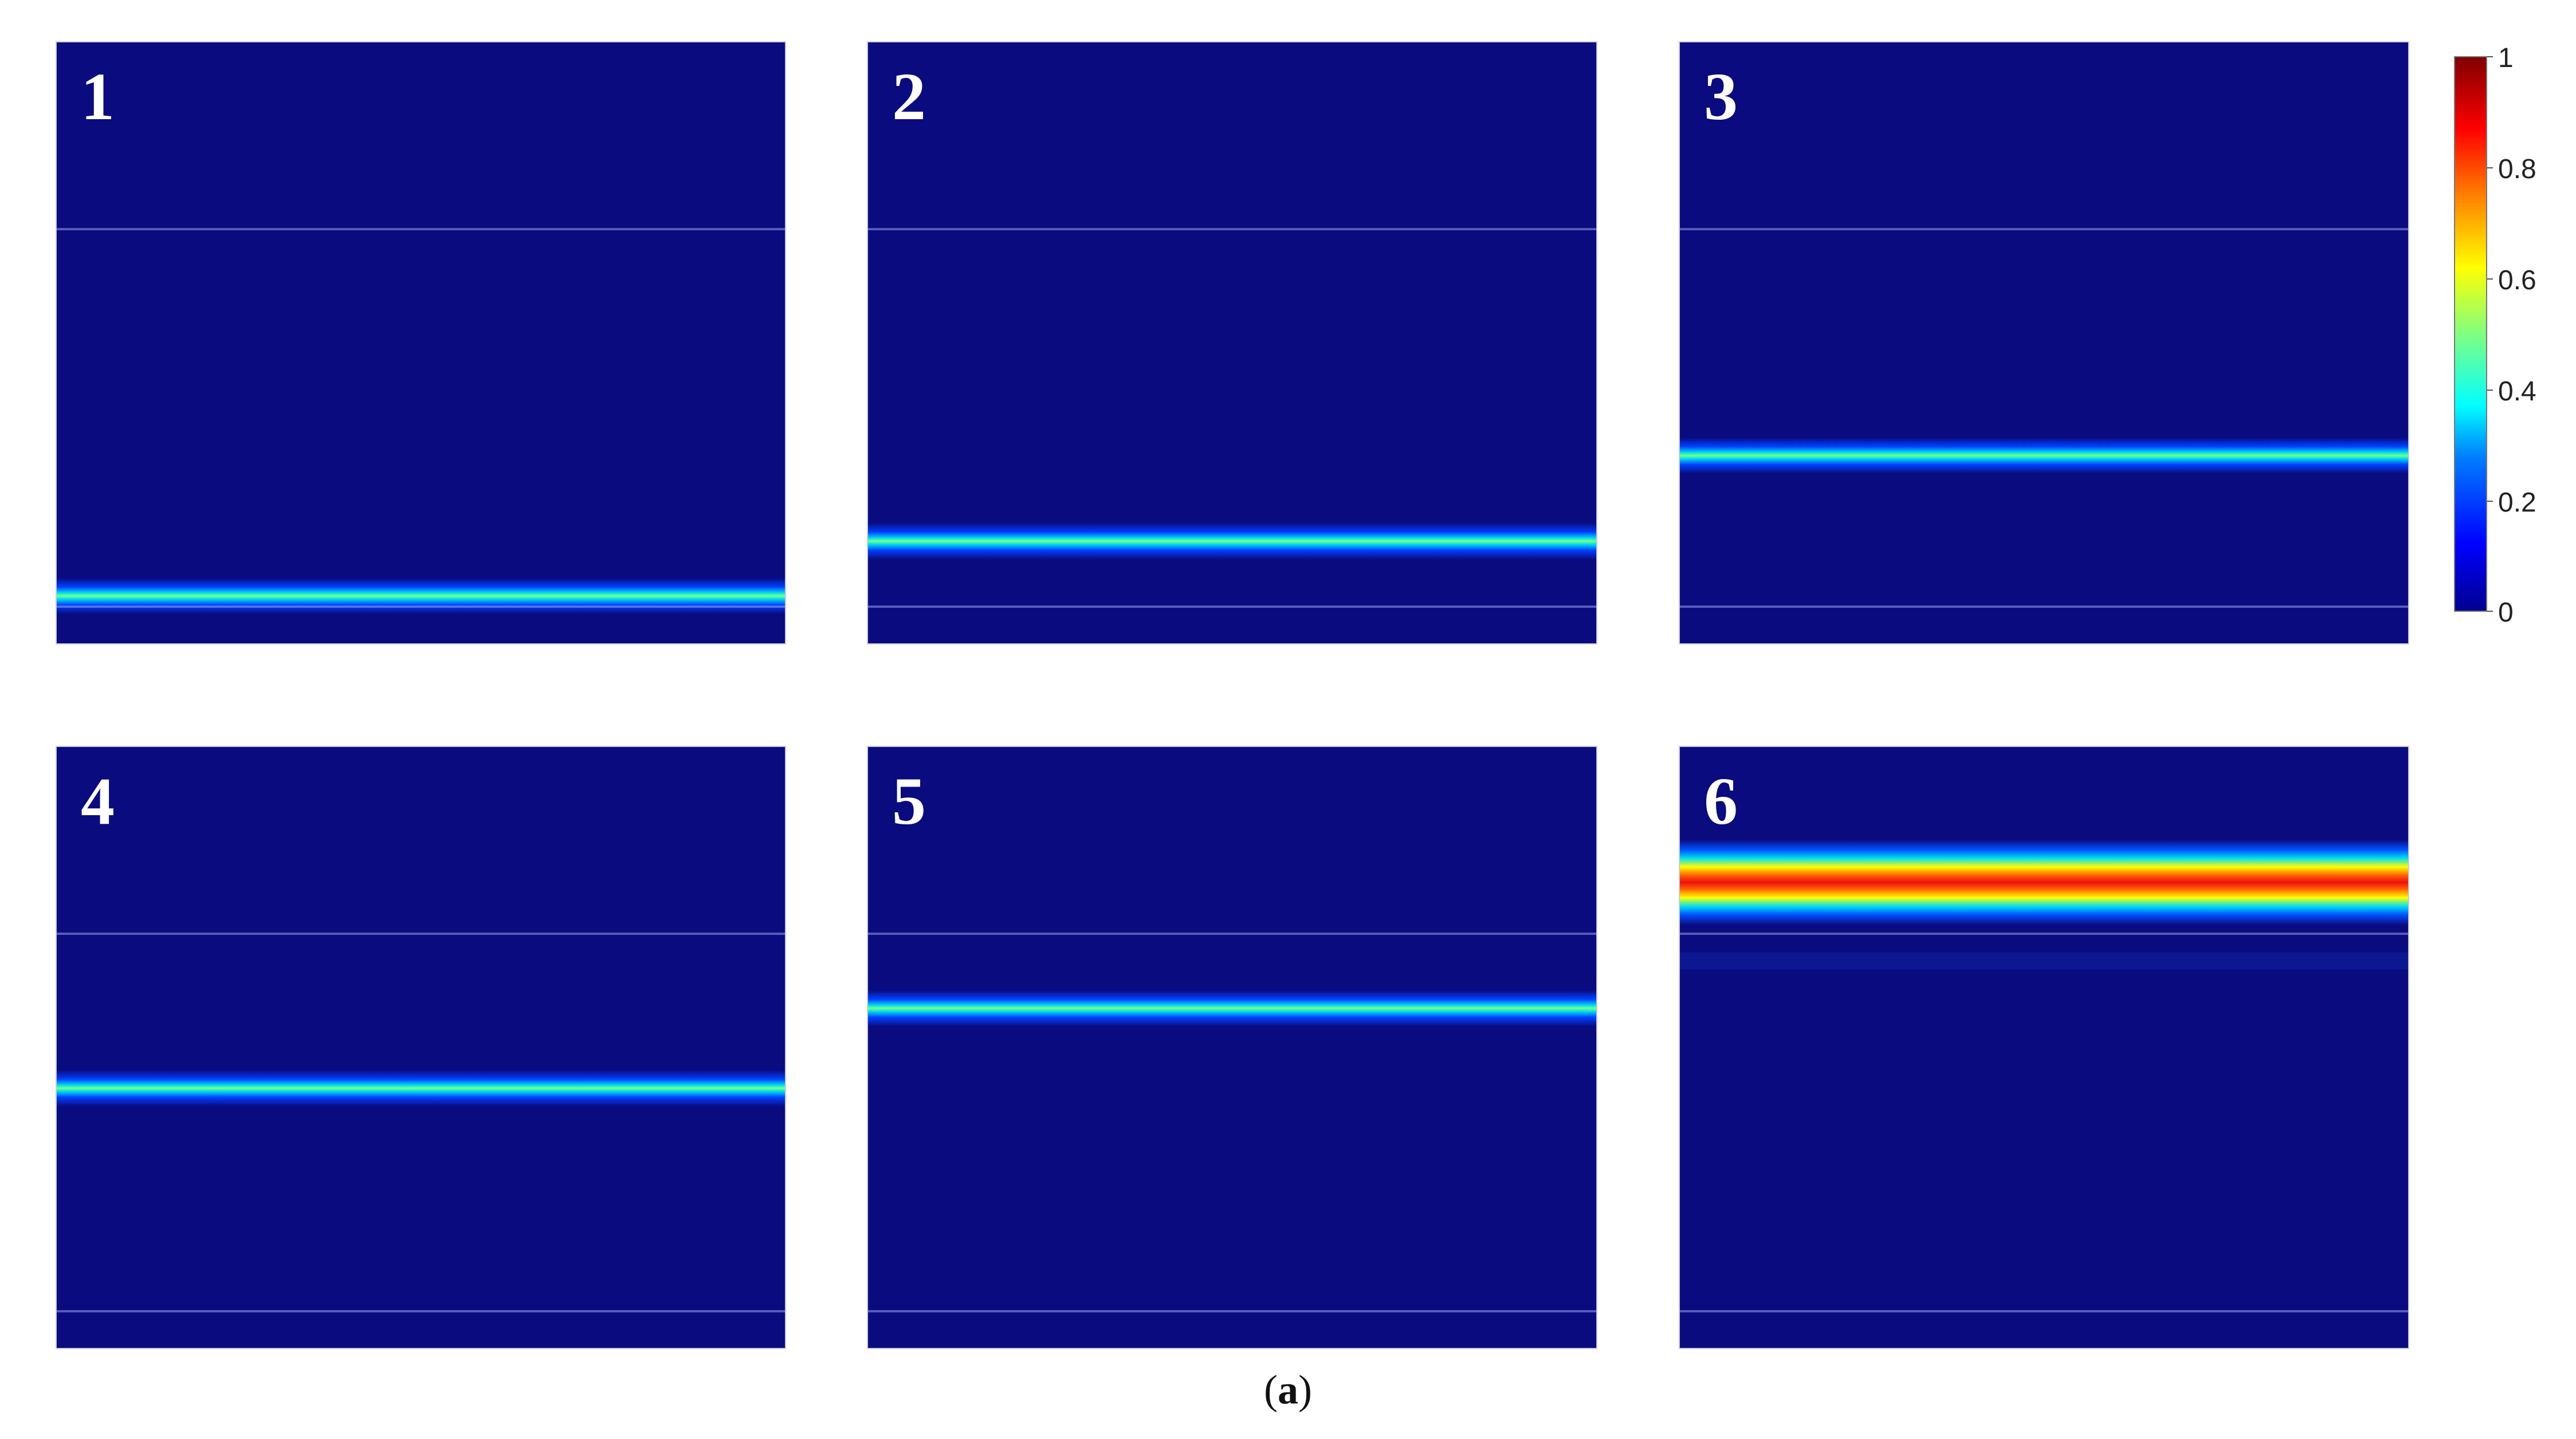 This screenshot has height=1439, width=2576. What do you see at coordinates (2517, 169) in the screenshot?
I see `colorbar-tick-label: 0.8` at bounding box center [2517, 169].